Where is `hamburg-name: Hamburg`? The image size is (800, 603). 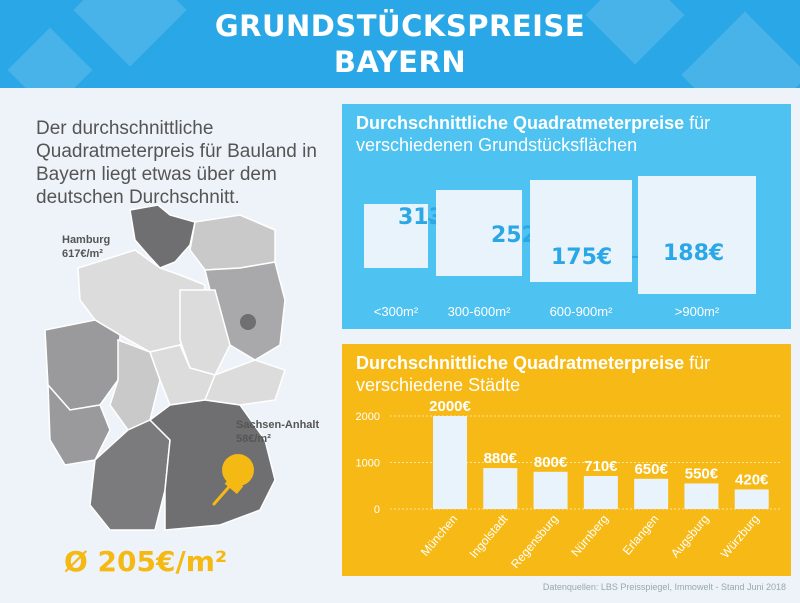
hamburg-name: Hamburg is located at coordinates (86, 240).